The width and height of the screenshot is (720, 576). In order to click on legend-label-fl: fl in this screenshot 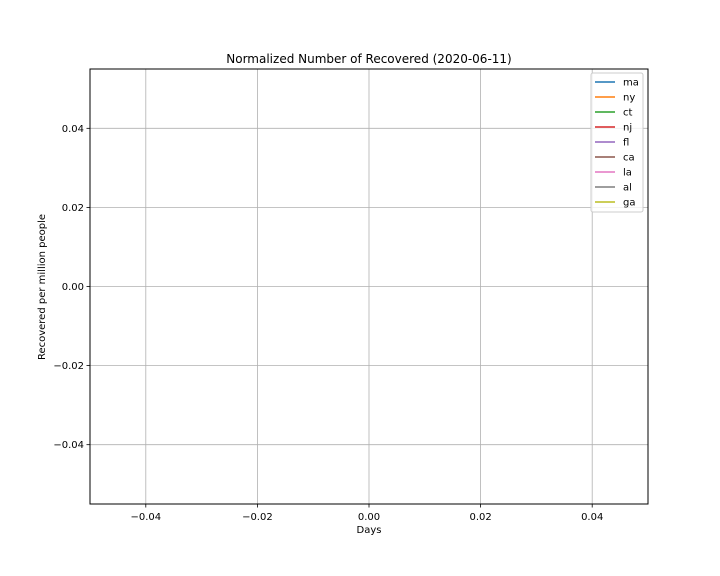, I will do `click(626, 143)`.